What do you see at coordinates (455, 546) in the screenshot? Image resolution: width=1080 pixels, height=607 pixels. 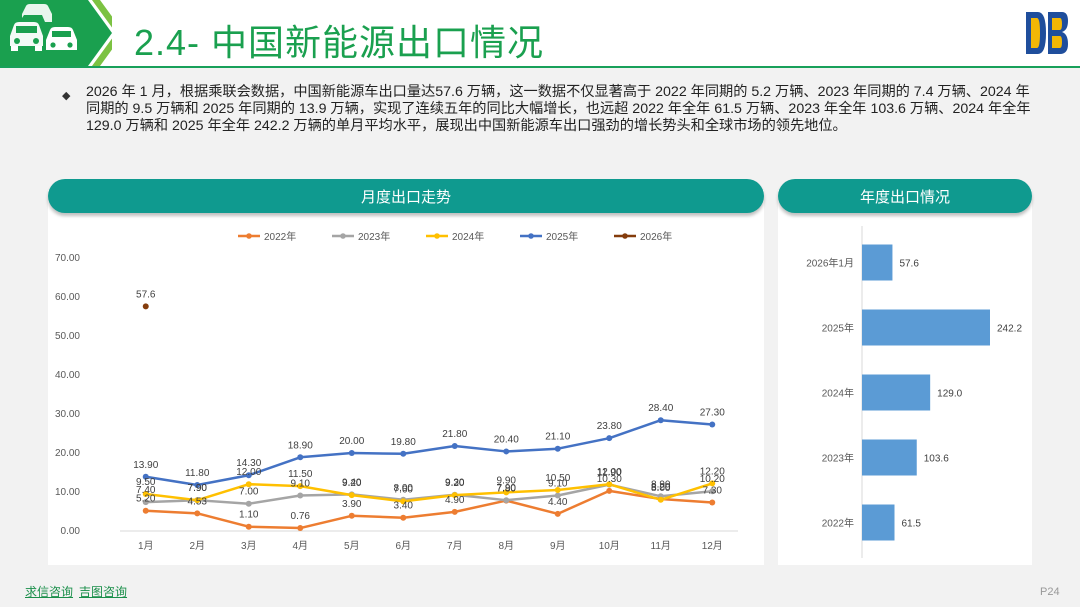 I see `x-tick-label: 7月` at bounding box center [455, 546].